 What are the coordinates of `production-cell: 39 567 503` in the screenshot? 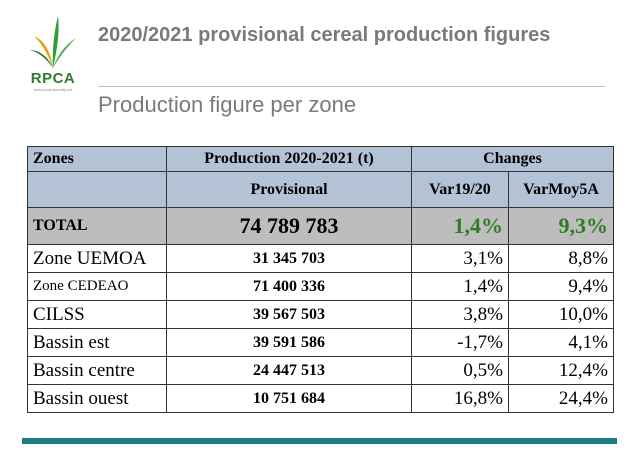 It's located at (289, 314).